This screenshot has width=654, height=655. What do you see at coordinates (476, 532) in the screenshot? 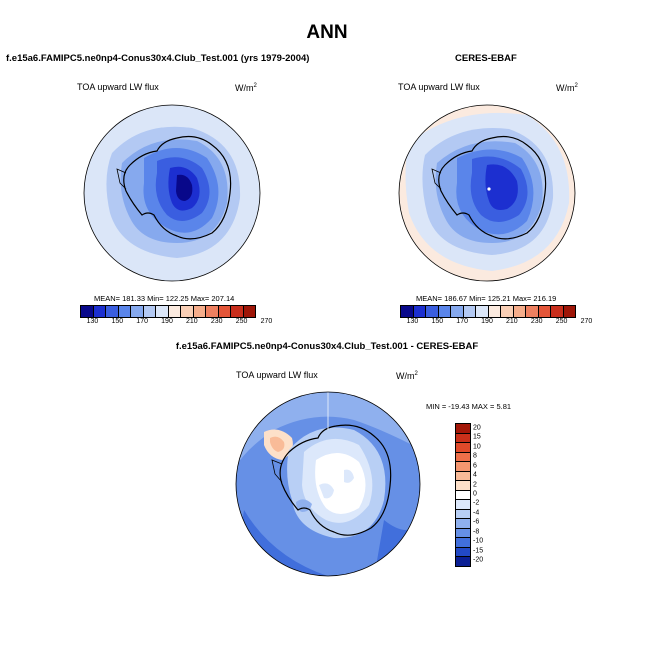
I see `colorbar-tick-label: -8` at bounding box center [476, 532].